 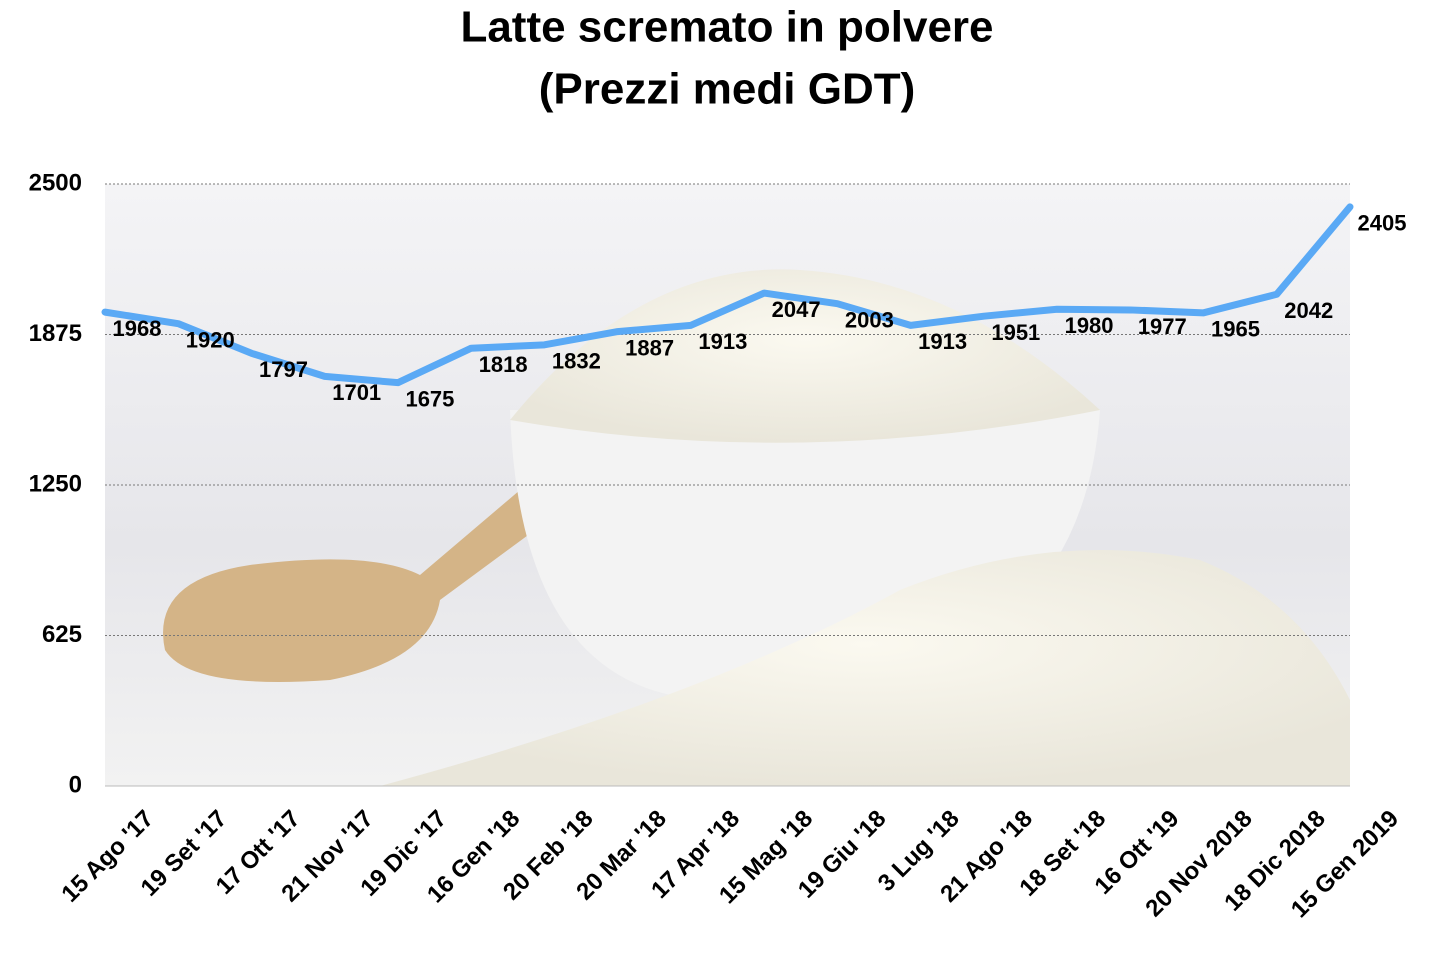 I want to click on data-label: 1980, so click(x=1089, y=325).